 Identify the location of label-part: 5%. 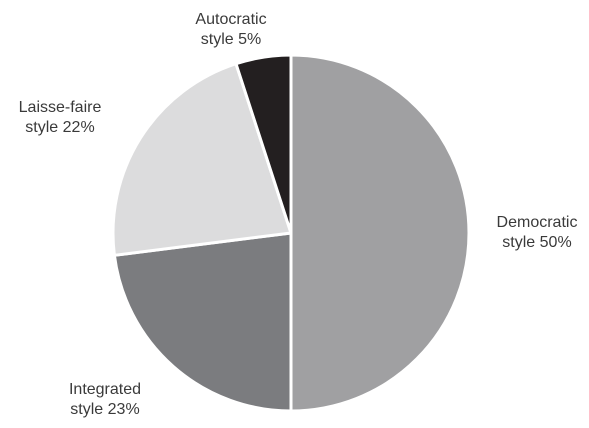
(250, 39).